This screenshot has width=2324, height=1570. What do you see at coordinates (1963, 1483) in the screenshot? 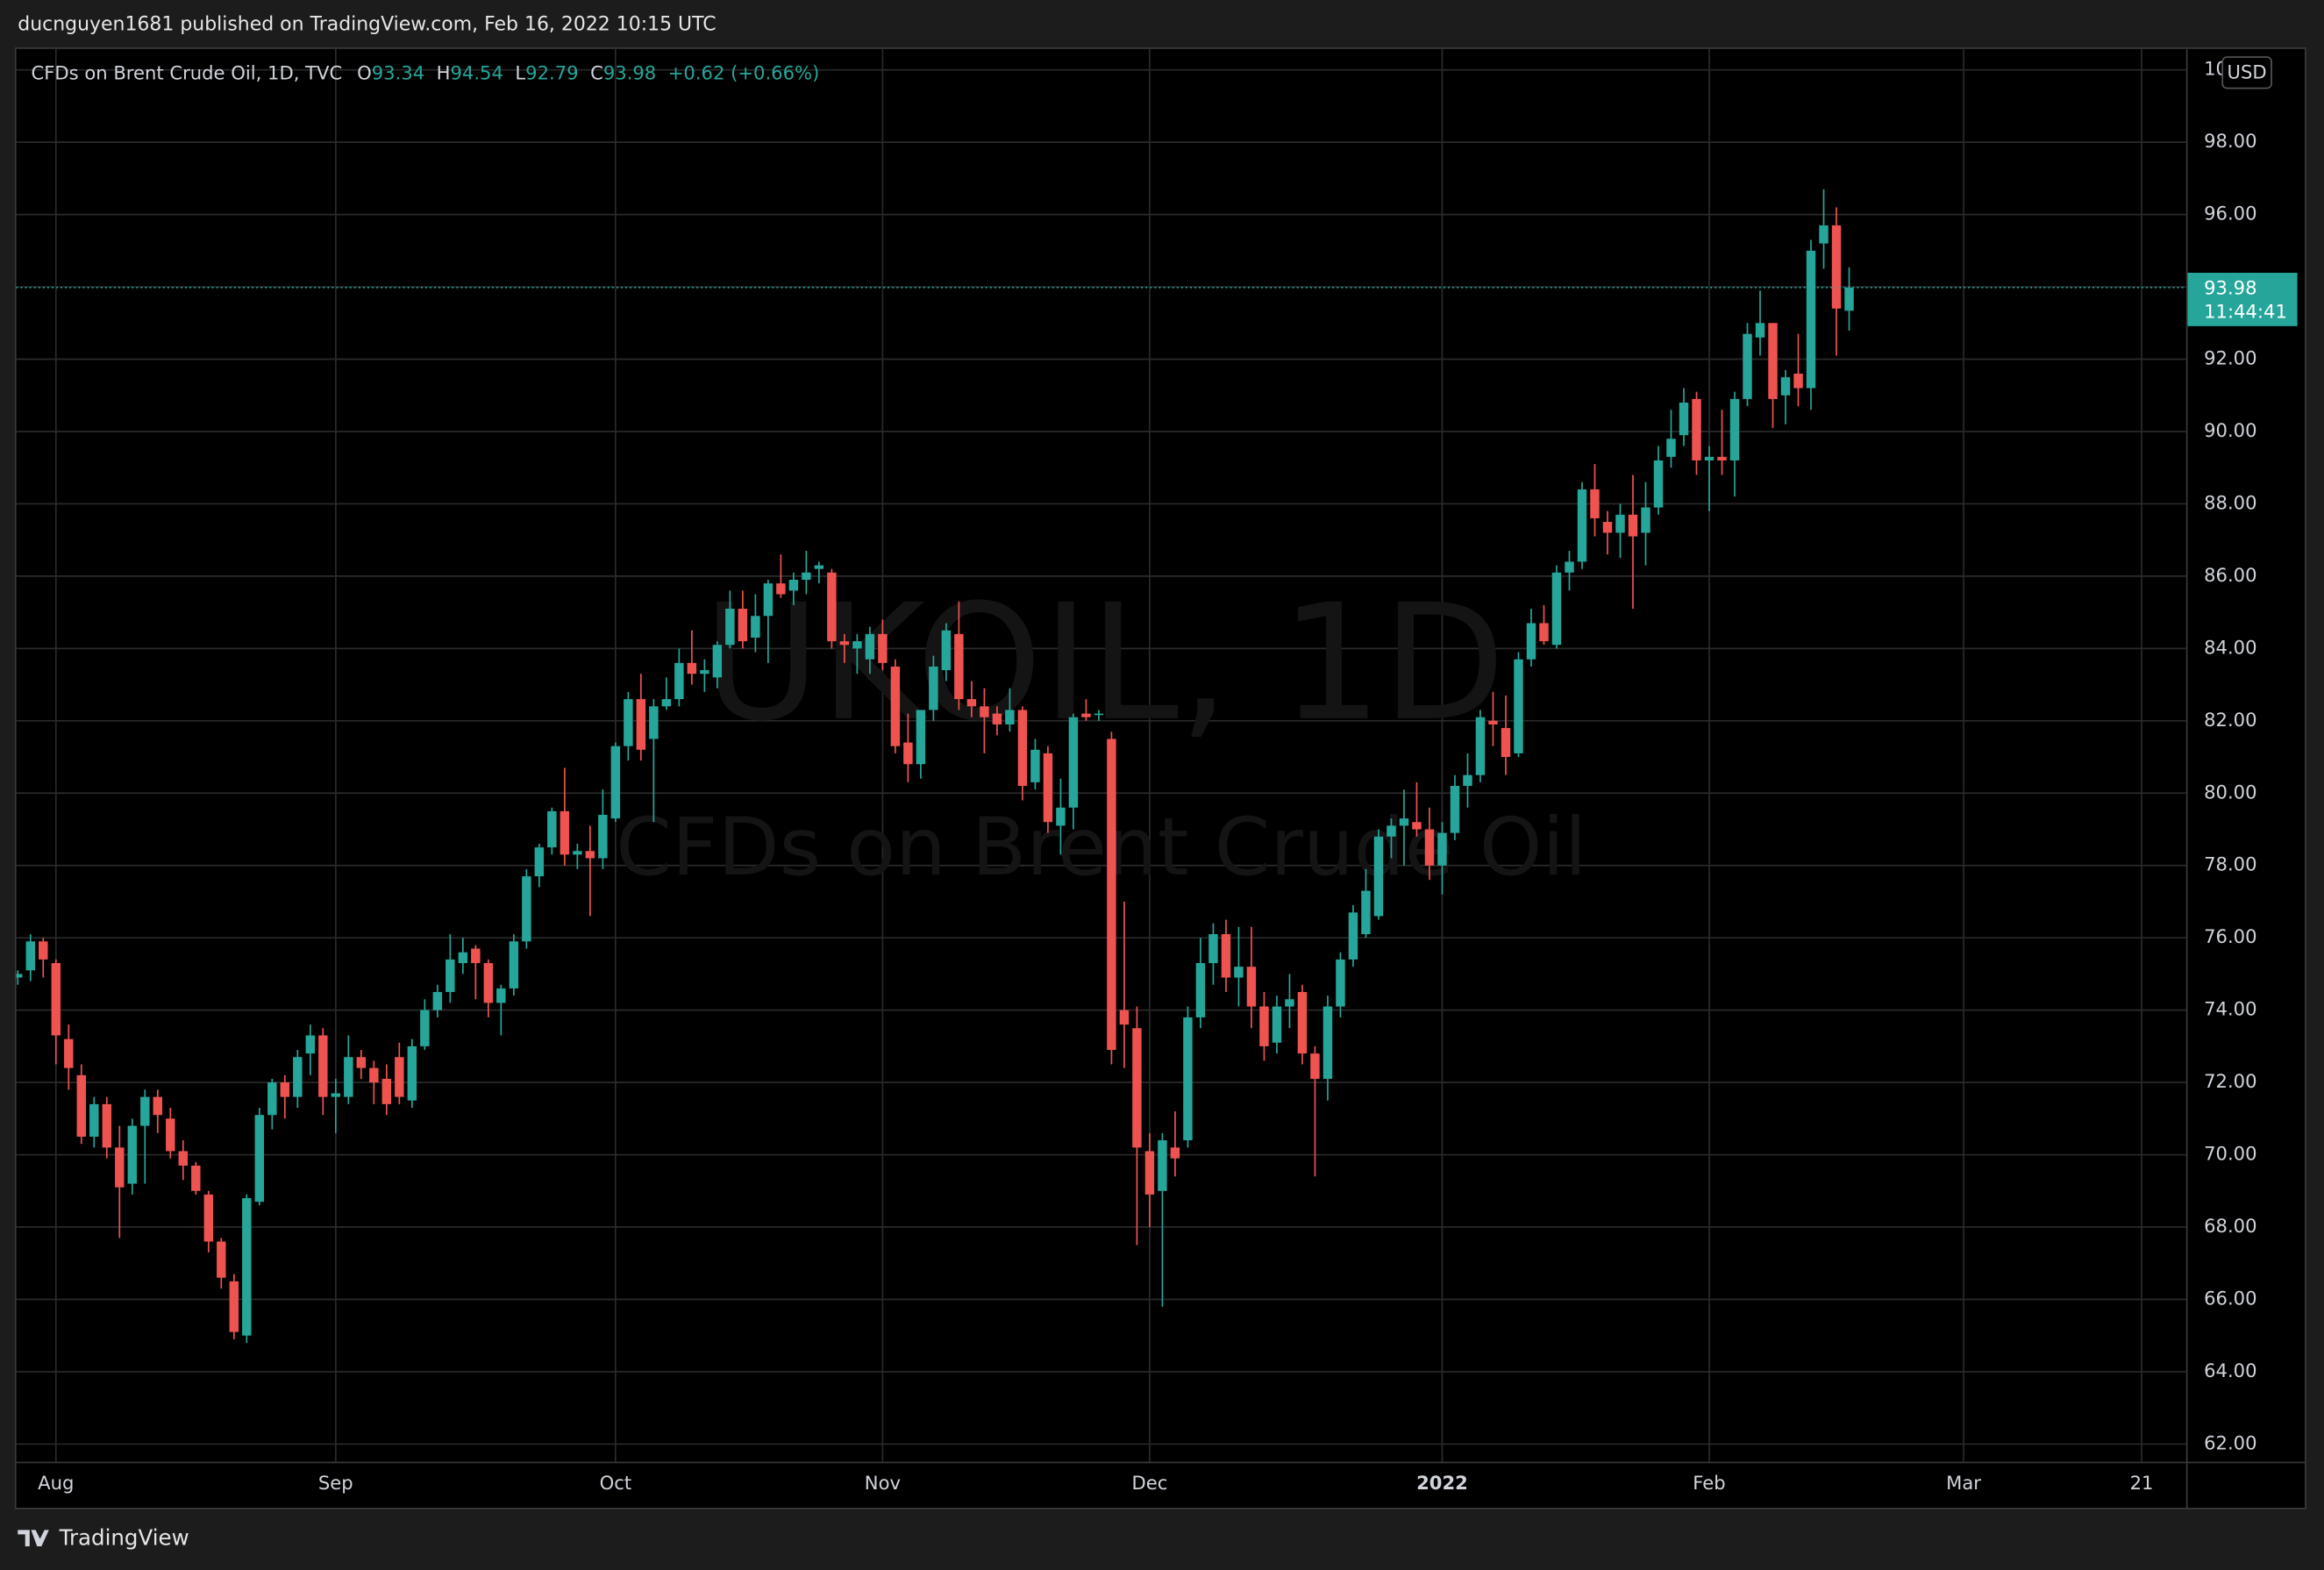
I see `x-tick-label: Mar` at bounding box center [1963, 1483].